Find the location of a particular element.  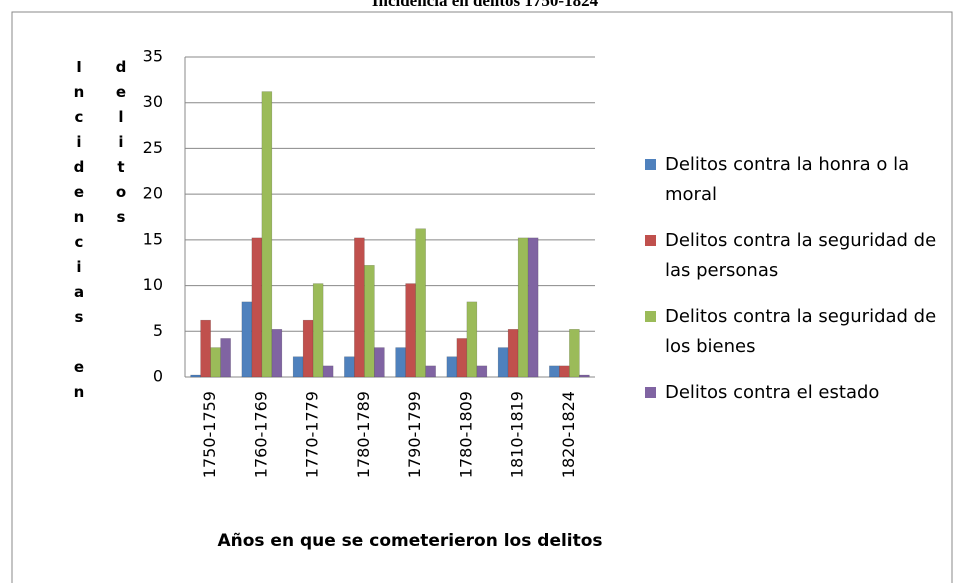

x-tick-label: 1770-1779 is located at coordinates (312, 434).